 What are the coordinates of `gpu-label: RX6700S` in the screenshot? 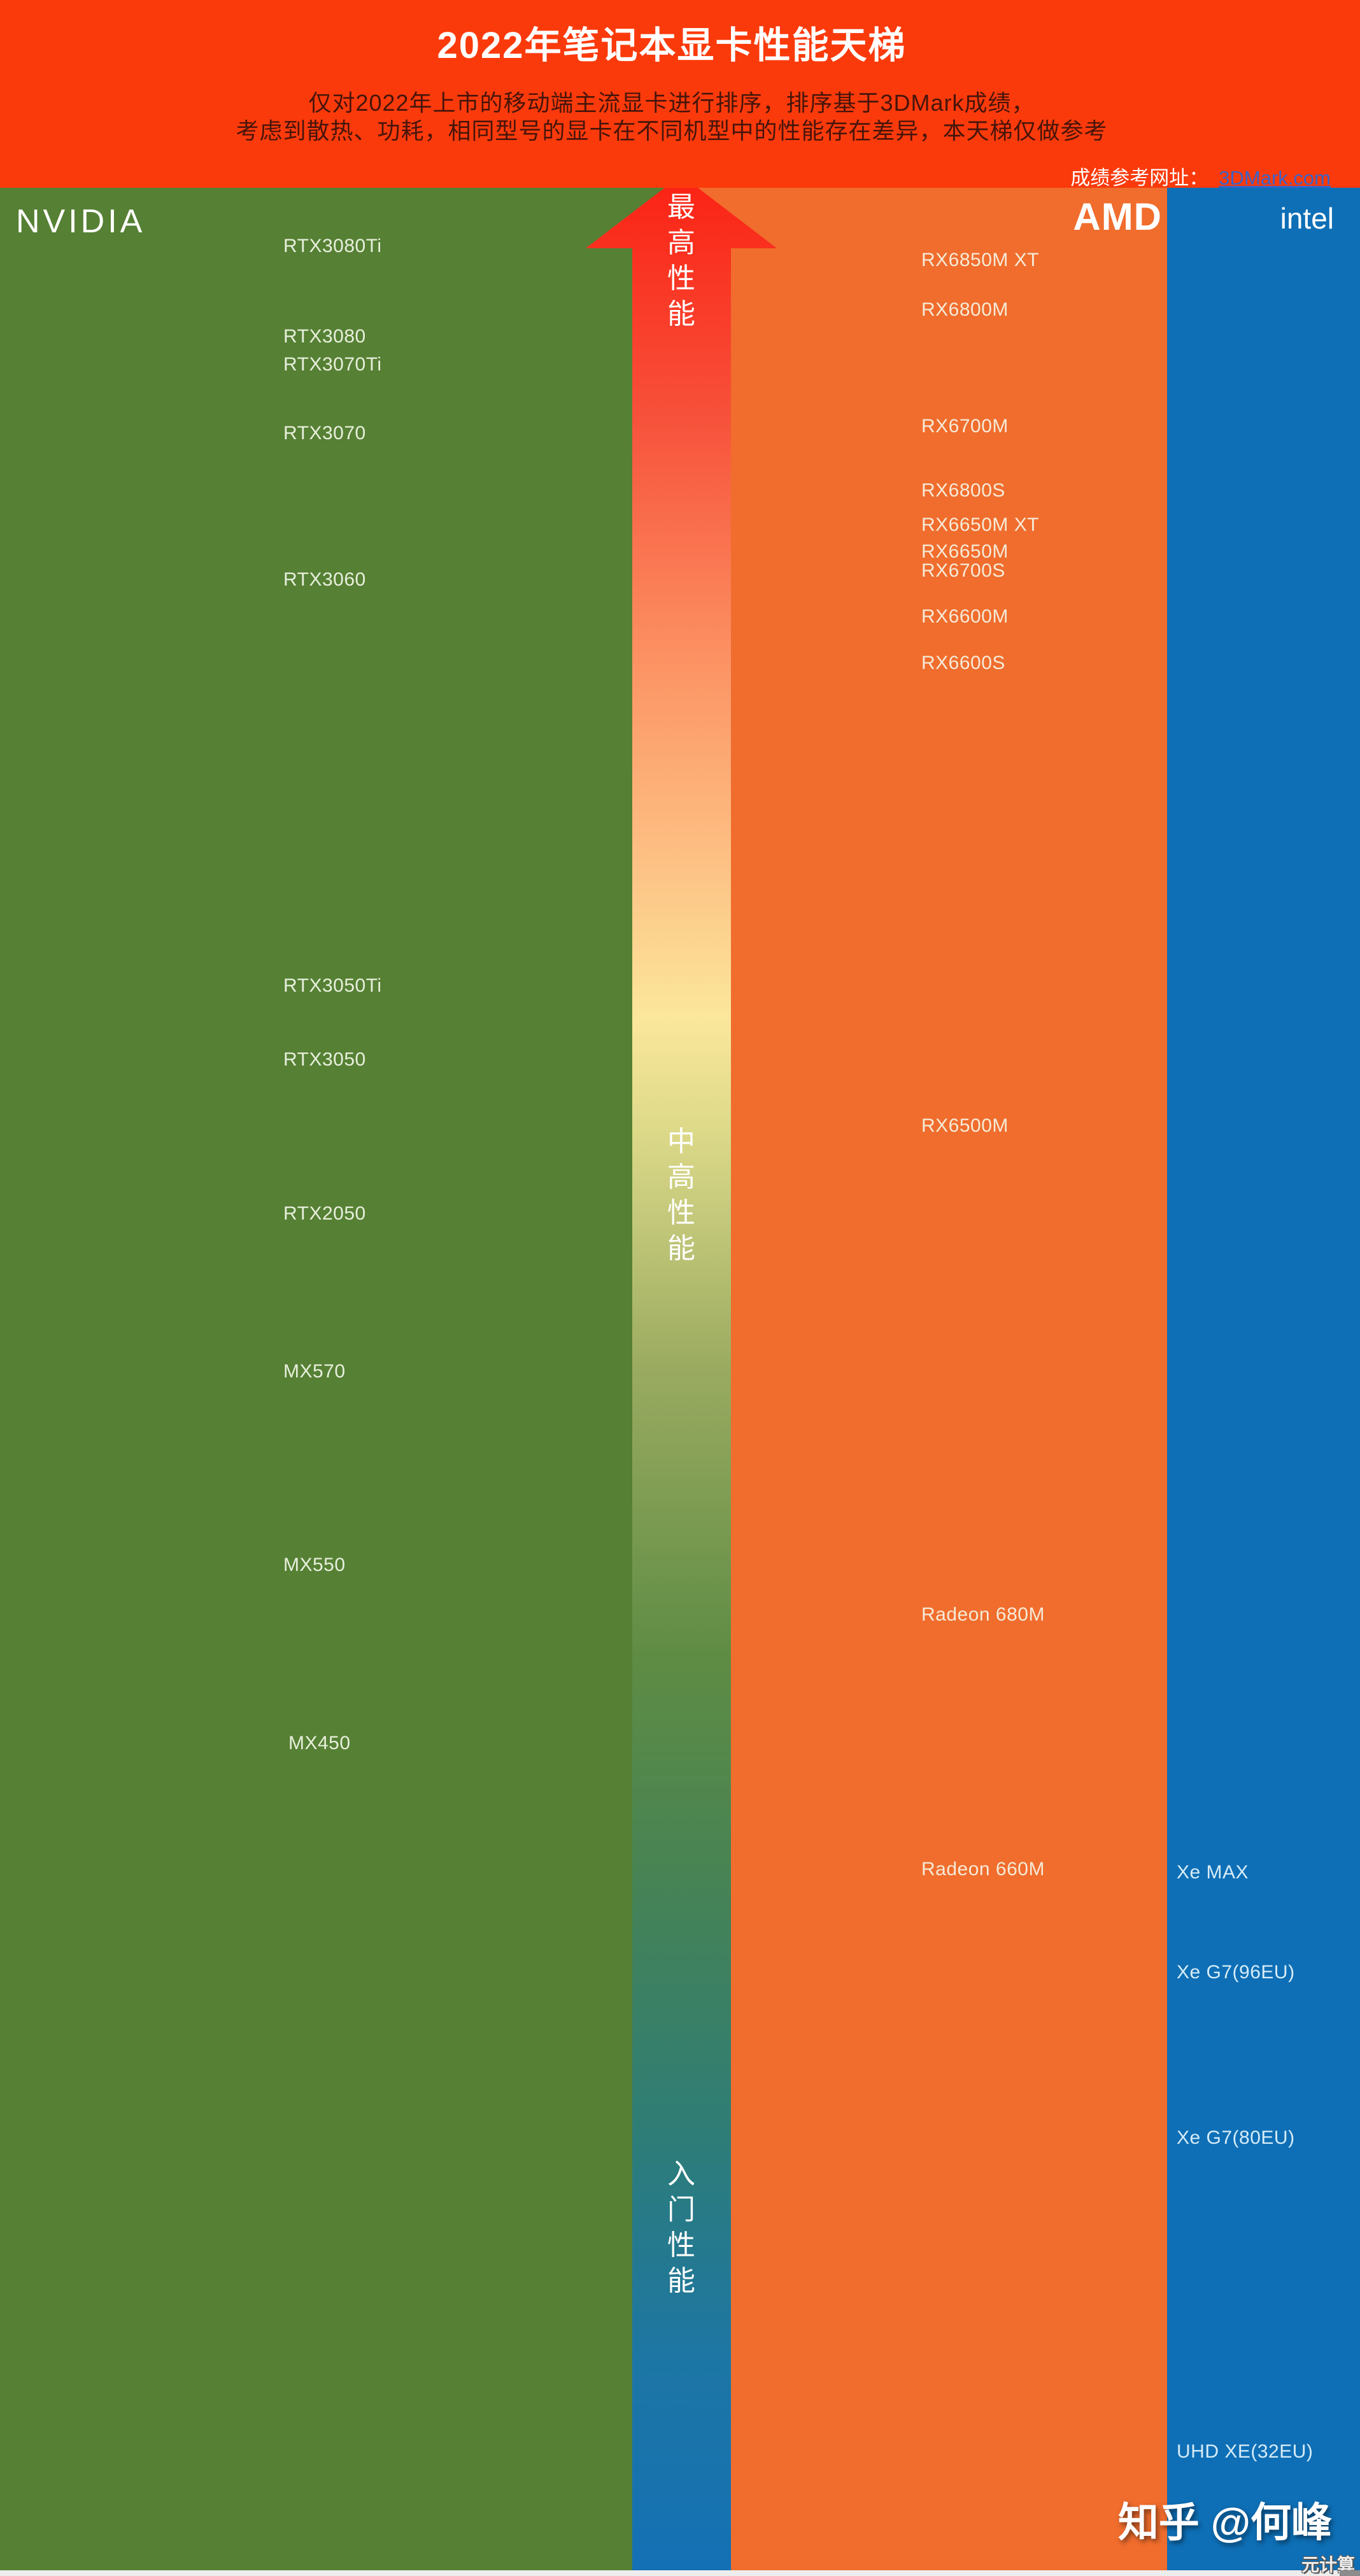 It's located at (963, 571).